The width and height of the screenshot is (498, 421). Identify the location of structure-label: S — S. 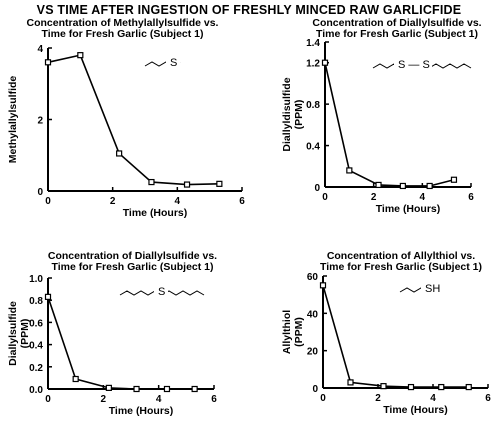
(414, 65).